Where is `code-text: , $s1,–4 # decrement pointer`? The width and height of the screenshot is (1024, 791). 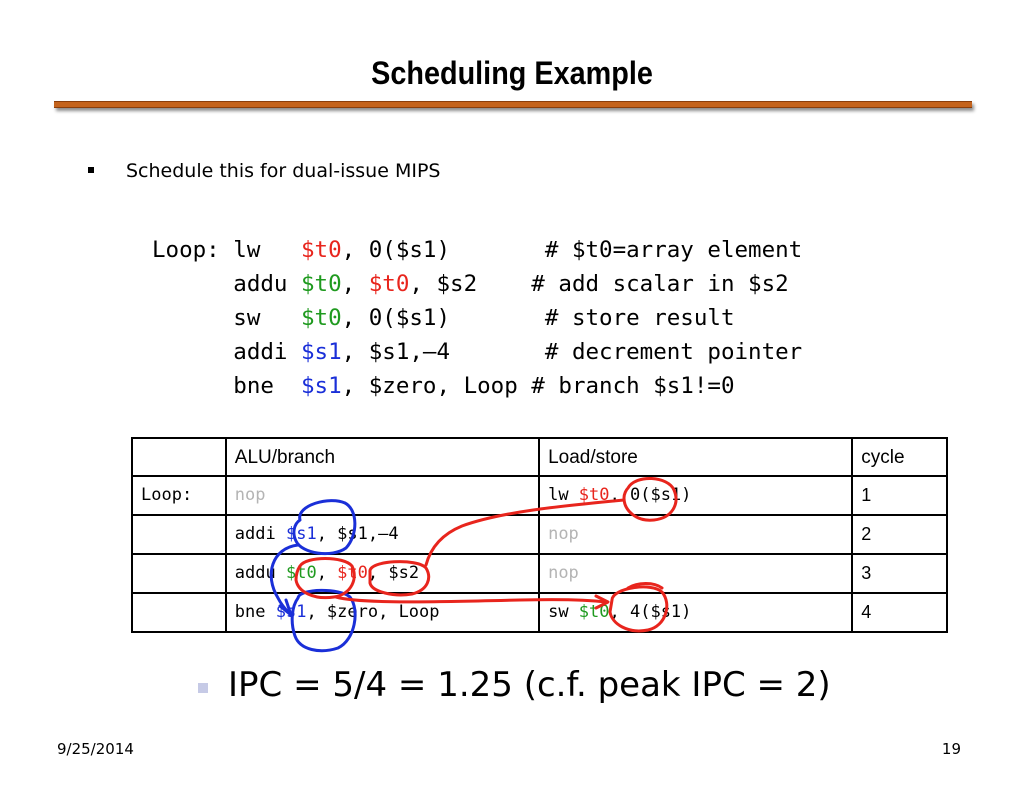
code-text: , $s1,–4 # decrement pointer is located at coordinates (572, 352).